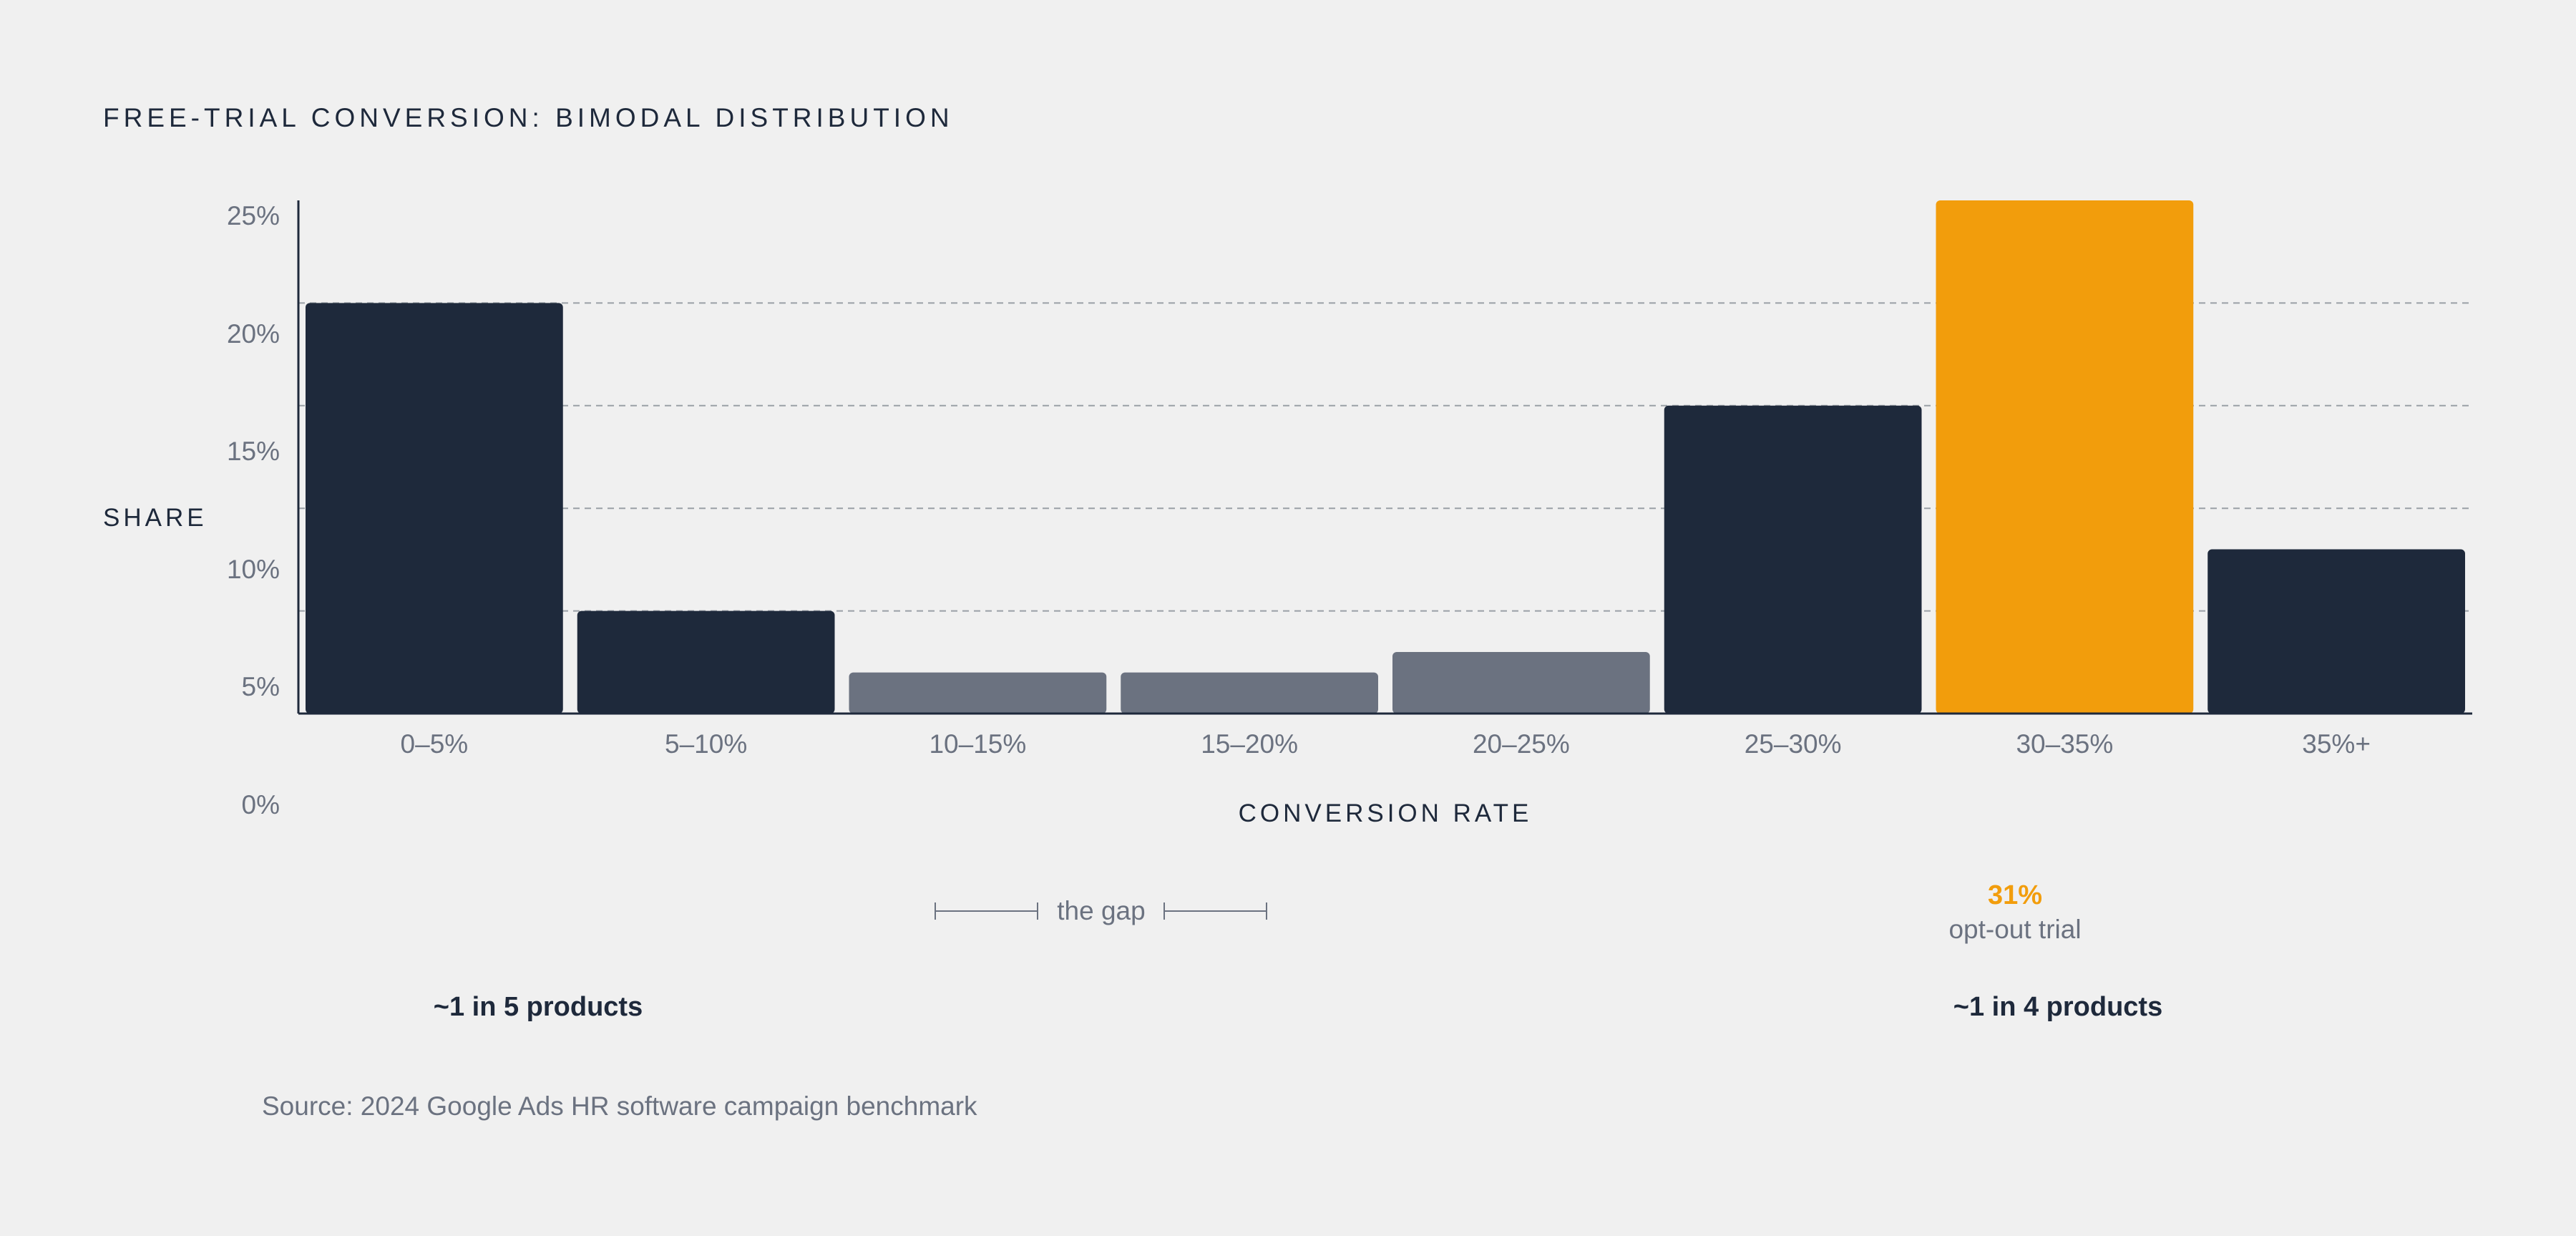 The image size is (2576, 1236). I want to click on y-tick-label: 15%, so click(253, 451).